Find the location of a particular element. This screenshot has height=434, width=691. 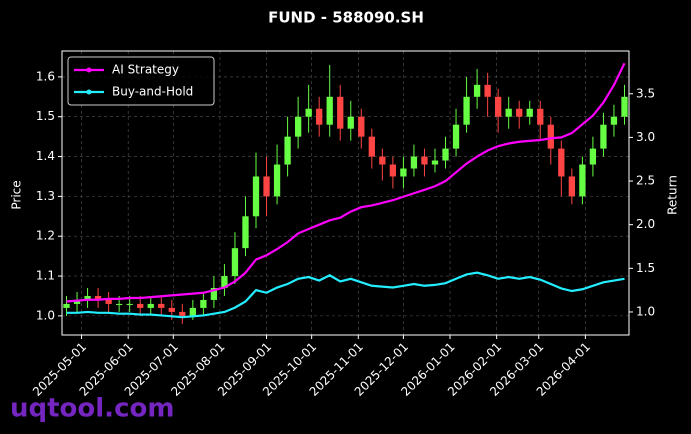

chart-title: FUND - 588090.SH is located at coordinates (346, 18).